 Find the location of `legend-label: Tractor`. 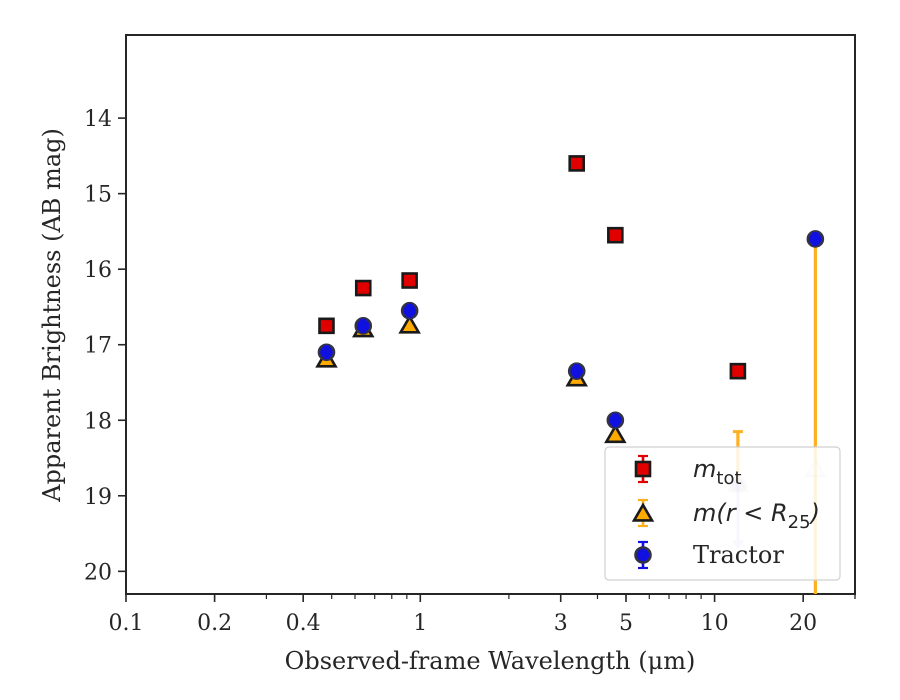

legend-label: Tractor is located at coordinates (738, 555).